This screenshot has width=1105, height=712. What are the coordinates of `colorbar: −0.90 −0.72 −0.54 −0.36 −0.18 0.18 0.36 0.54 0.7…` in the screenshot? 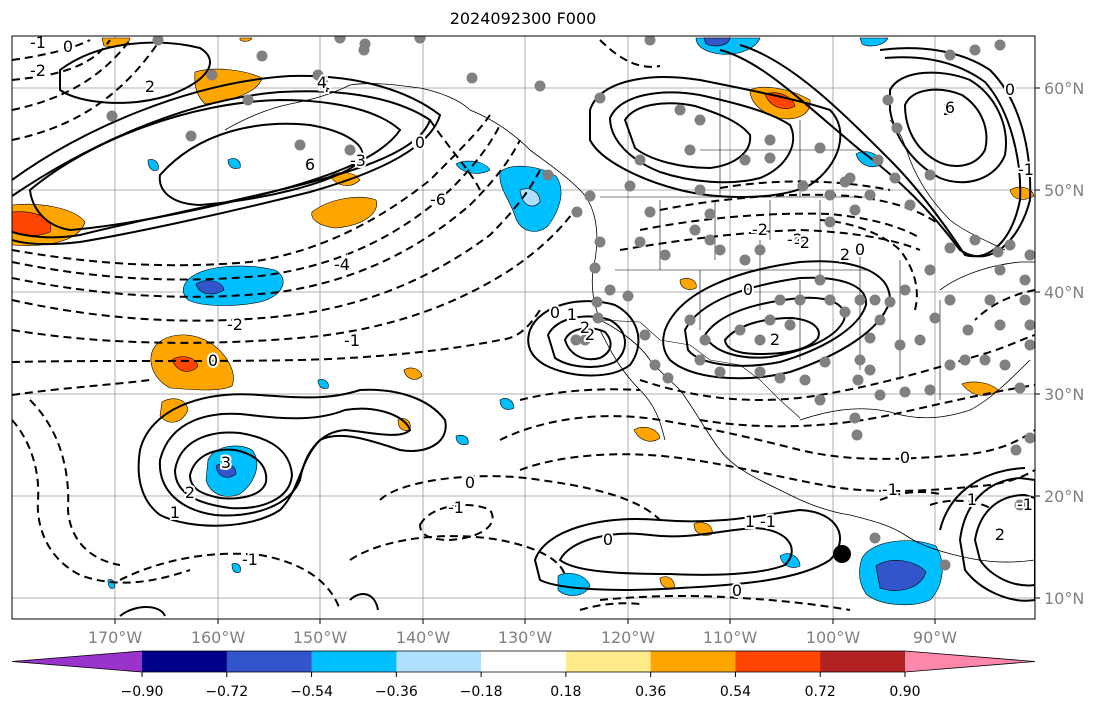 It's located at (523, 675).